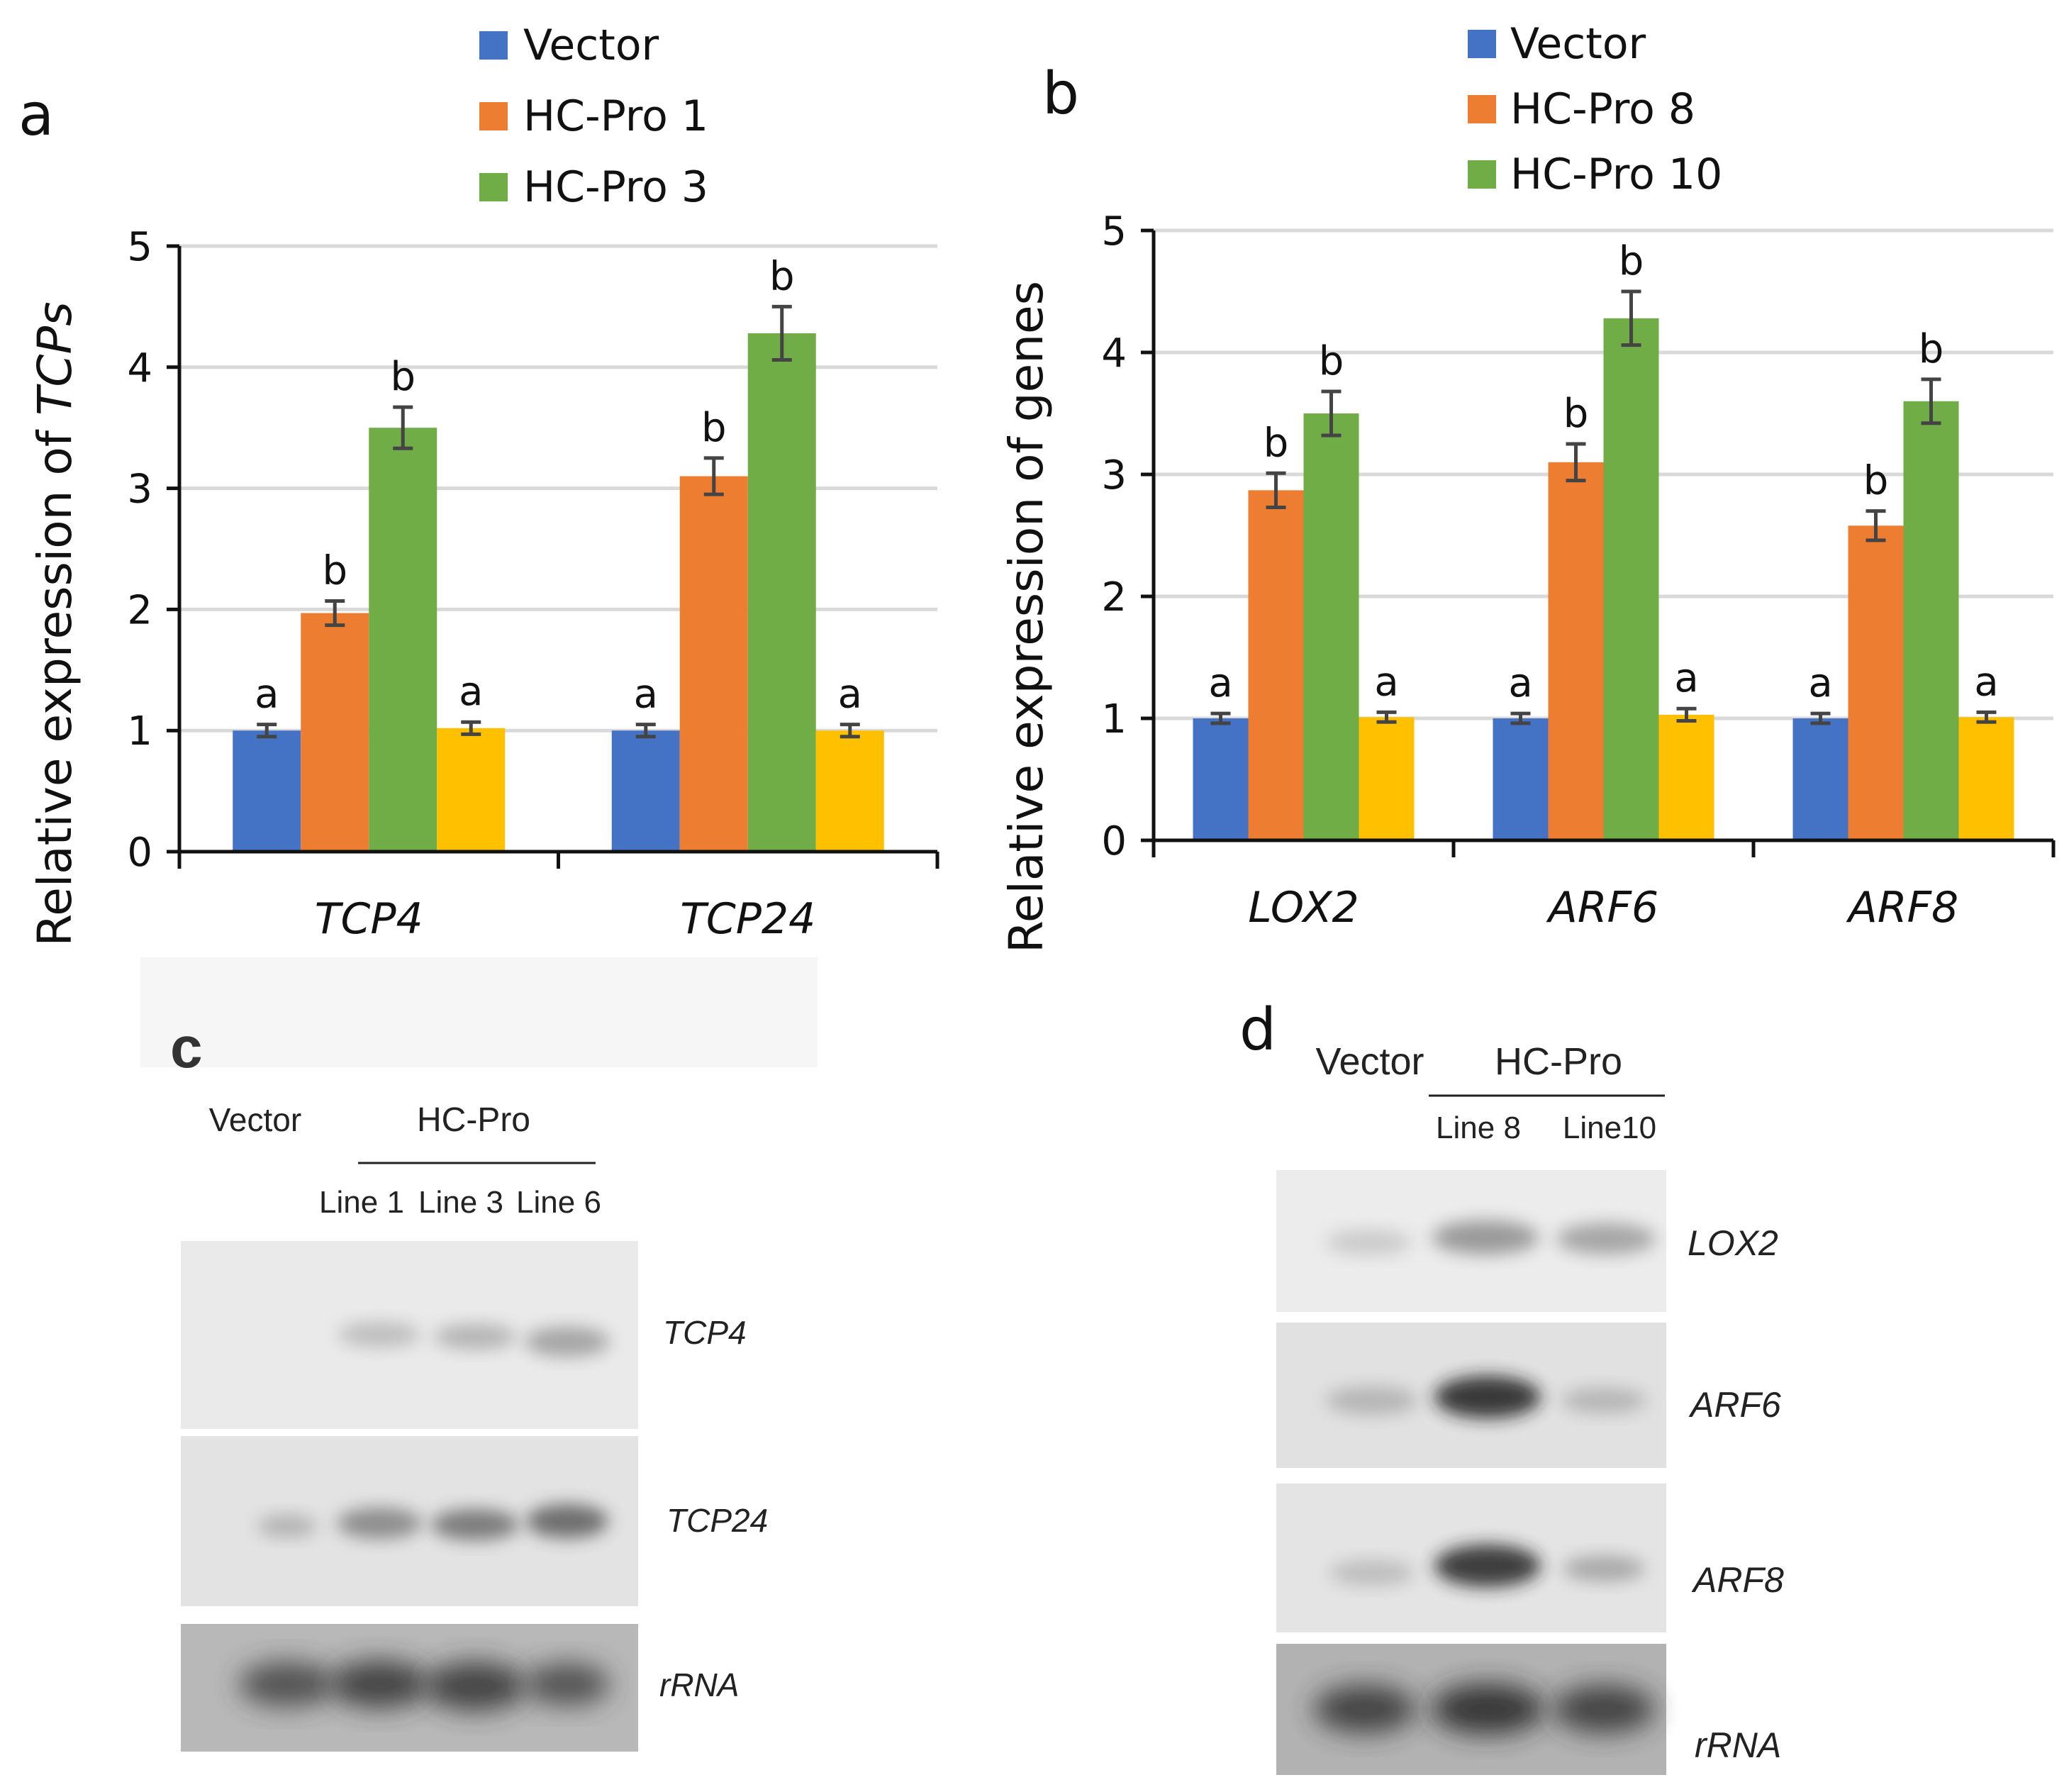 The image size is (2069, 1792). What do you see at coordinates (717, 1520) in the screenshot?
I see `blot-c-row-label: TCP24` at bounding box center [717, 1520].